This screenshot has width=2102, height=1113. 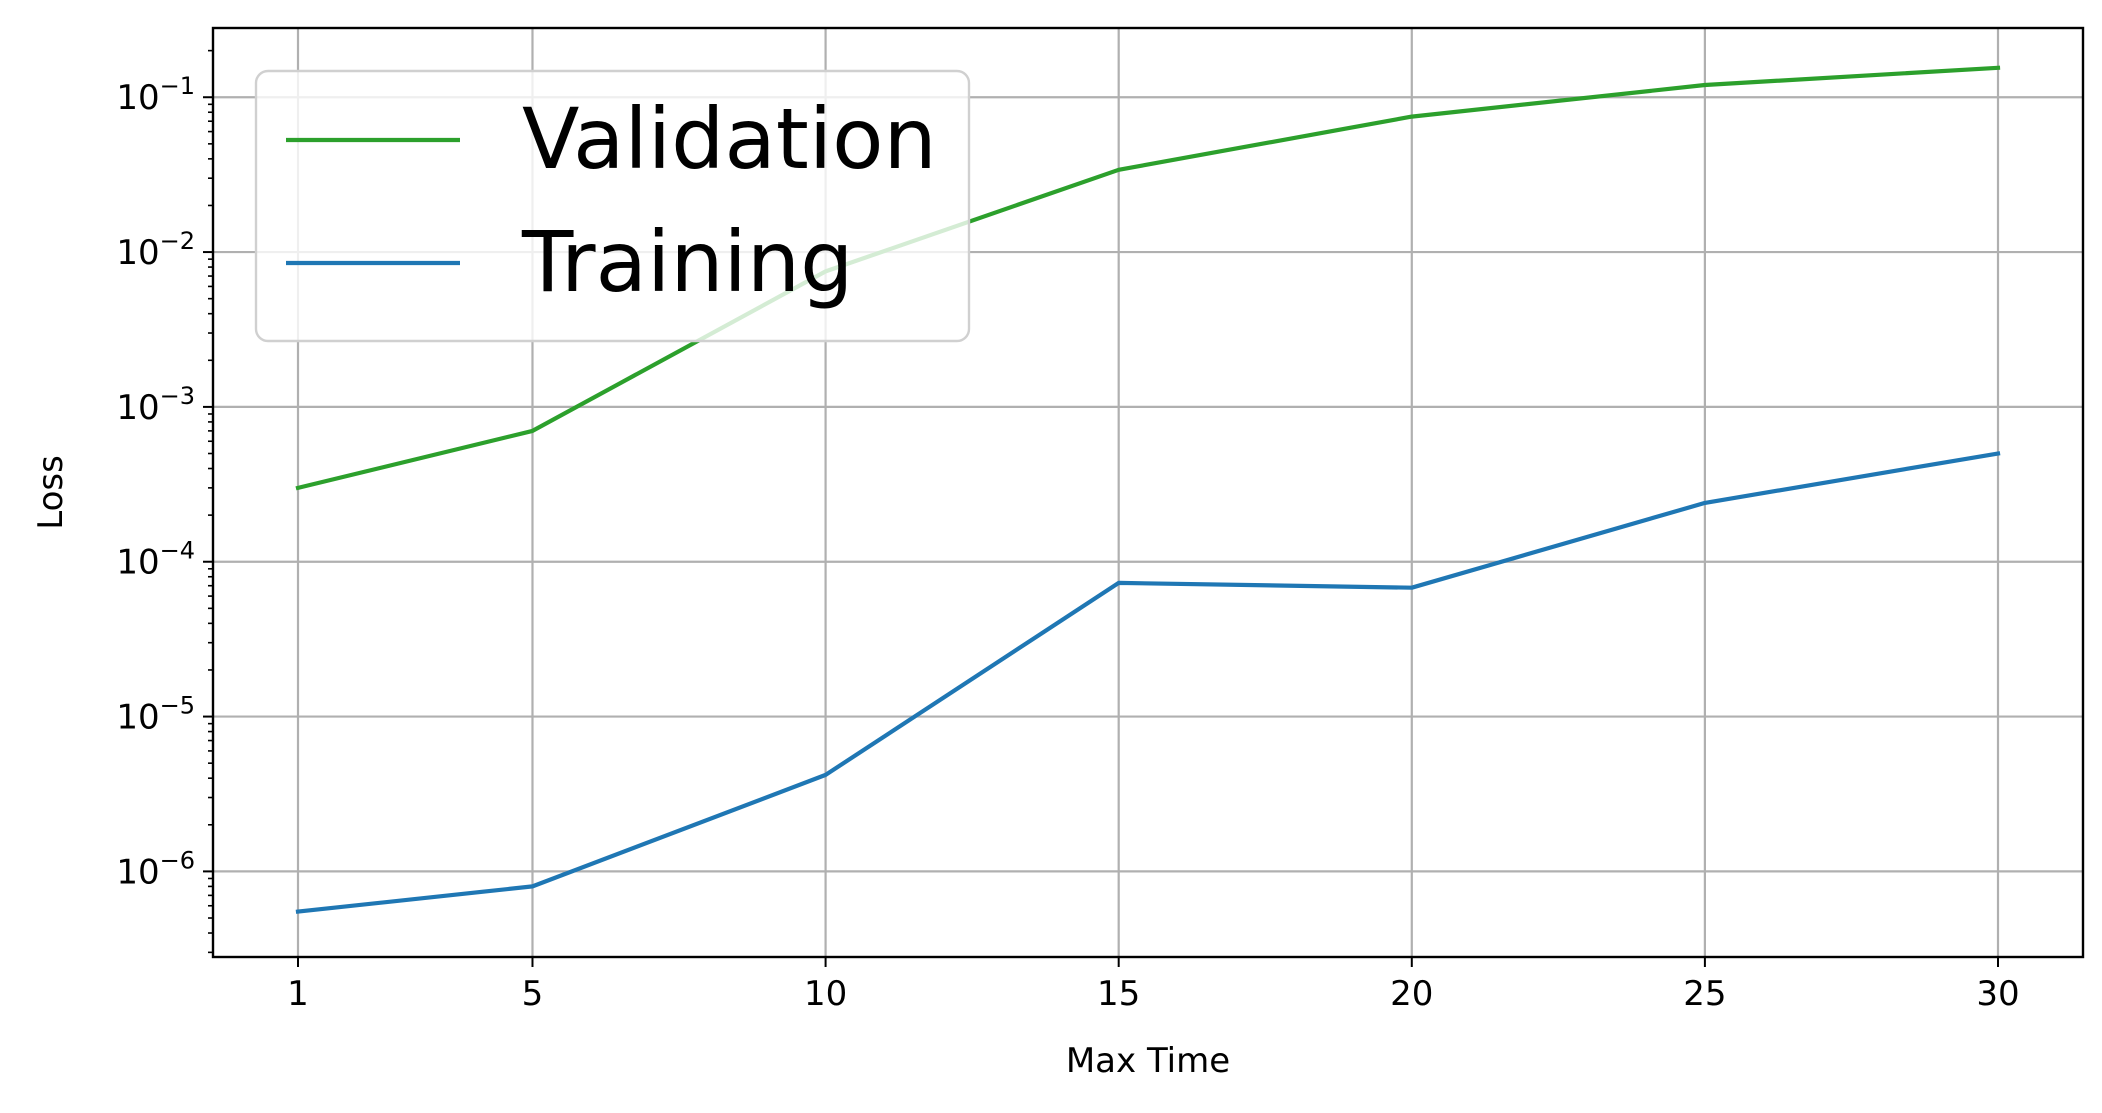 What do you see at coordinates (825, 994) in the screenshot?
I see `x-tick-label: 10` at bounding box center [825, 994].